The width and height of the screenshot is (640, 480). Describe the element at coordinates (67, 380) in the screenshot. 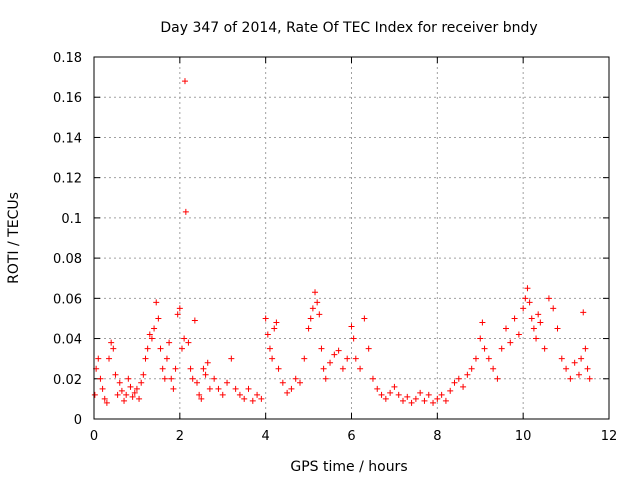

I see `y-tick-label: 0.02` at that location.